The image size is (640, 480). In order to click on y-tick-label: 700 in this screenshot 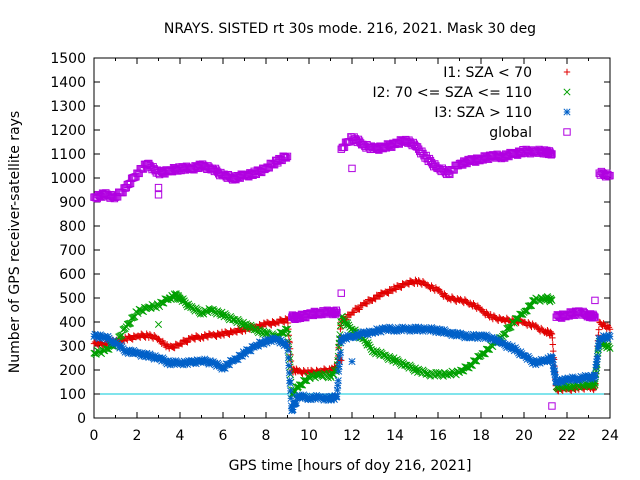, I will do `click(72, 251)`.